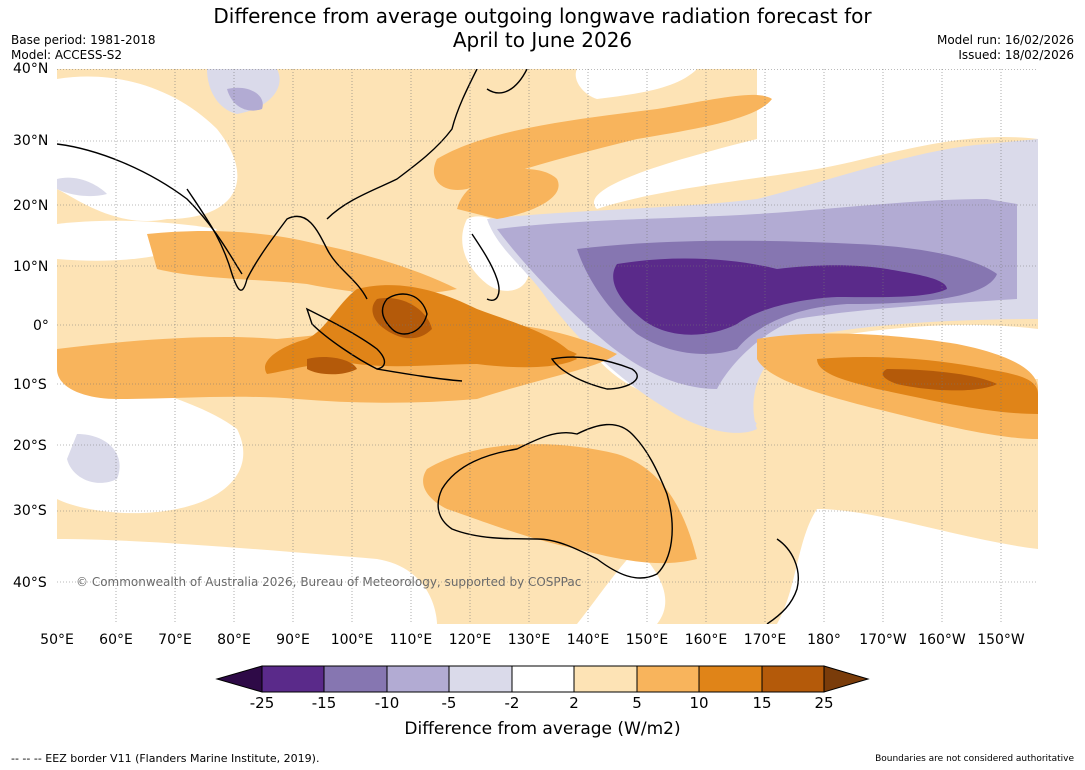 The height and width of the screenshot is (770, 1085). What do you see at coordinates (529, 640) in the screenshot?
I see `lon-label: 130°E` at bounding box center [529, 640].